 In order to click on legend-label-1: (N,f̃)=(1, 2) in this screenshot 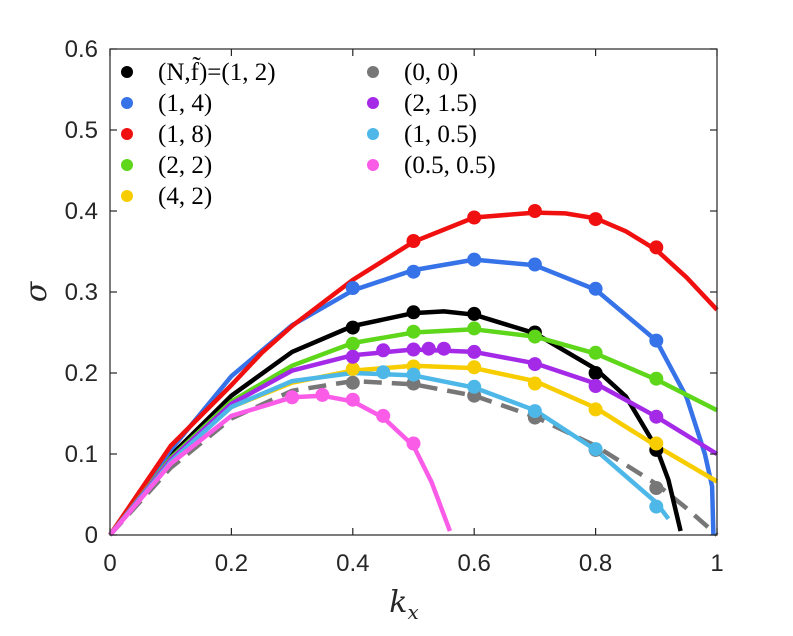, I will do `click(217, 71)`.